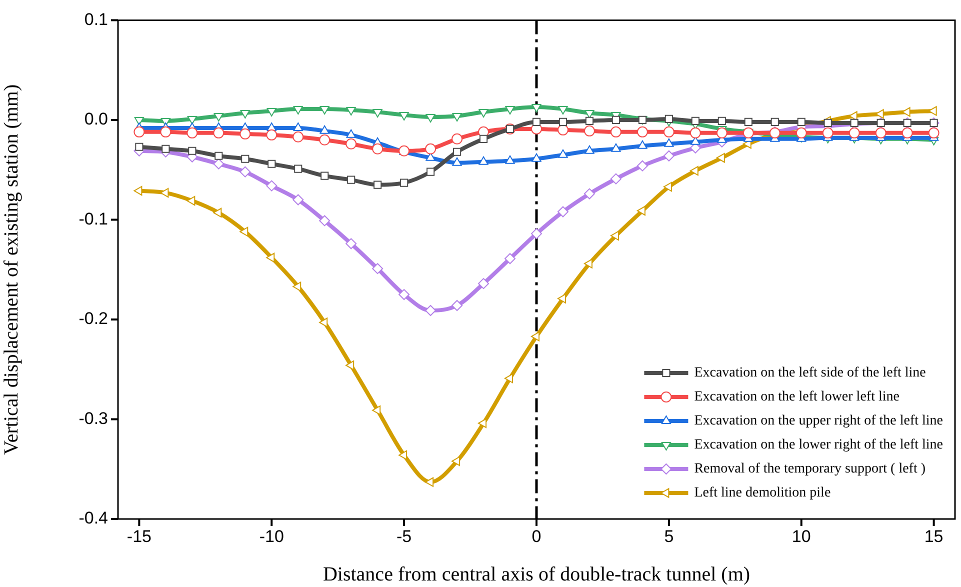 The image size is (961, 587). I want to click on x-axis-title: Distance from central axis of double-track tunnel (m), so click(536, 574).